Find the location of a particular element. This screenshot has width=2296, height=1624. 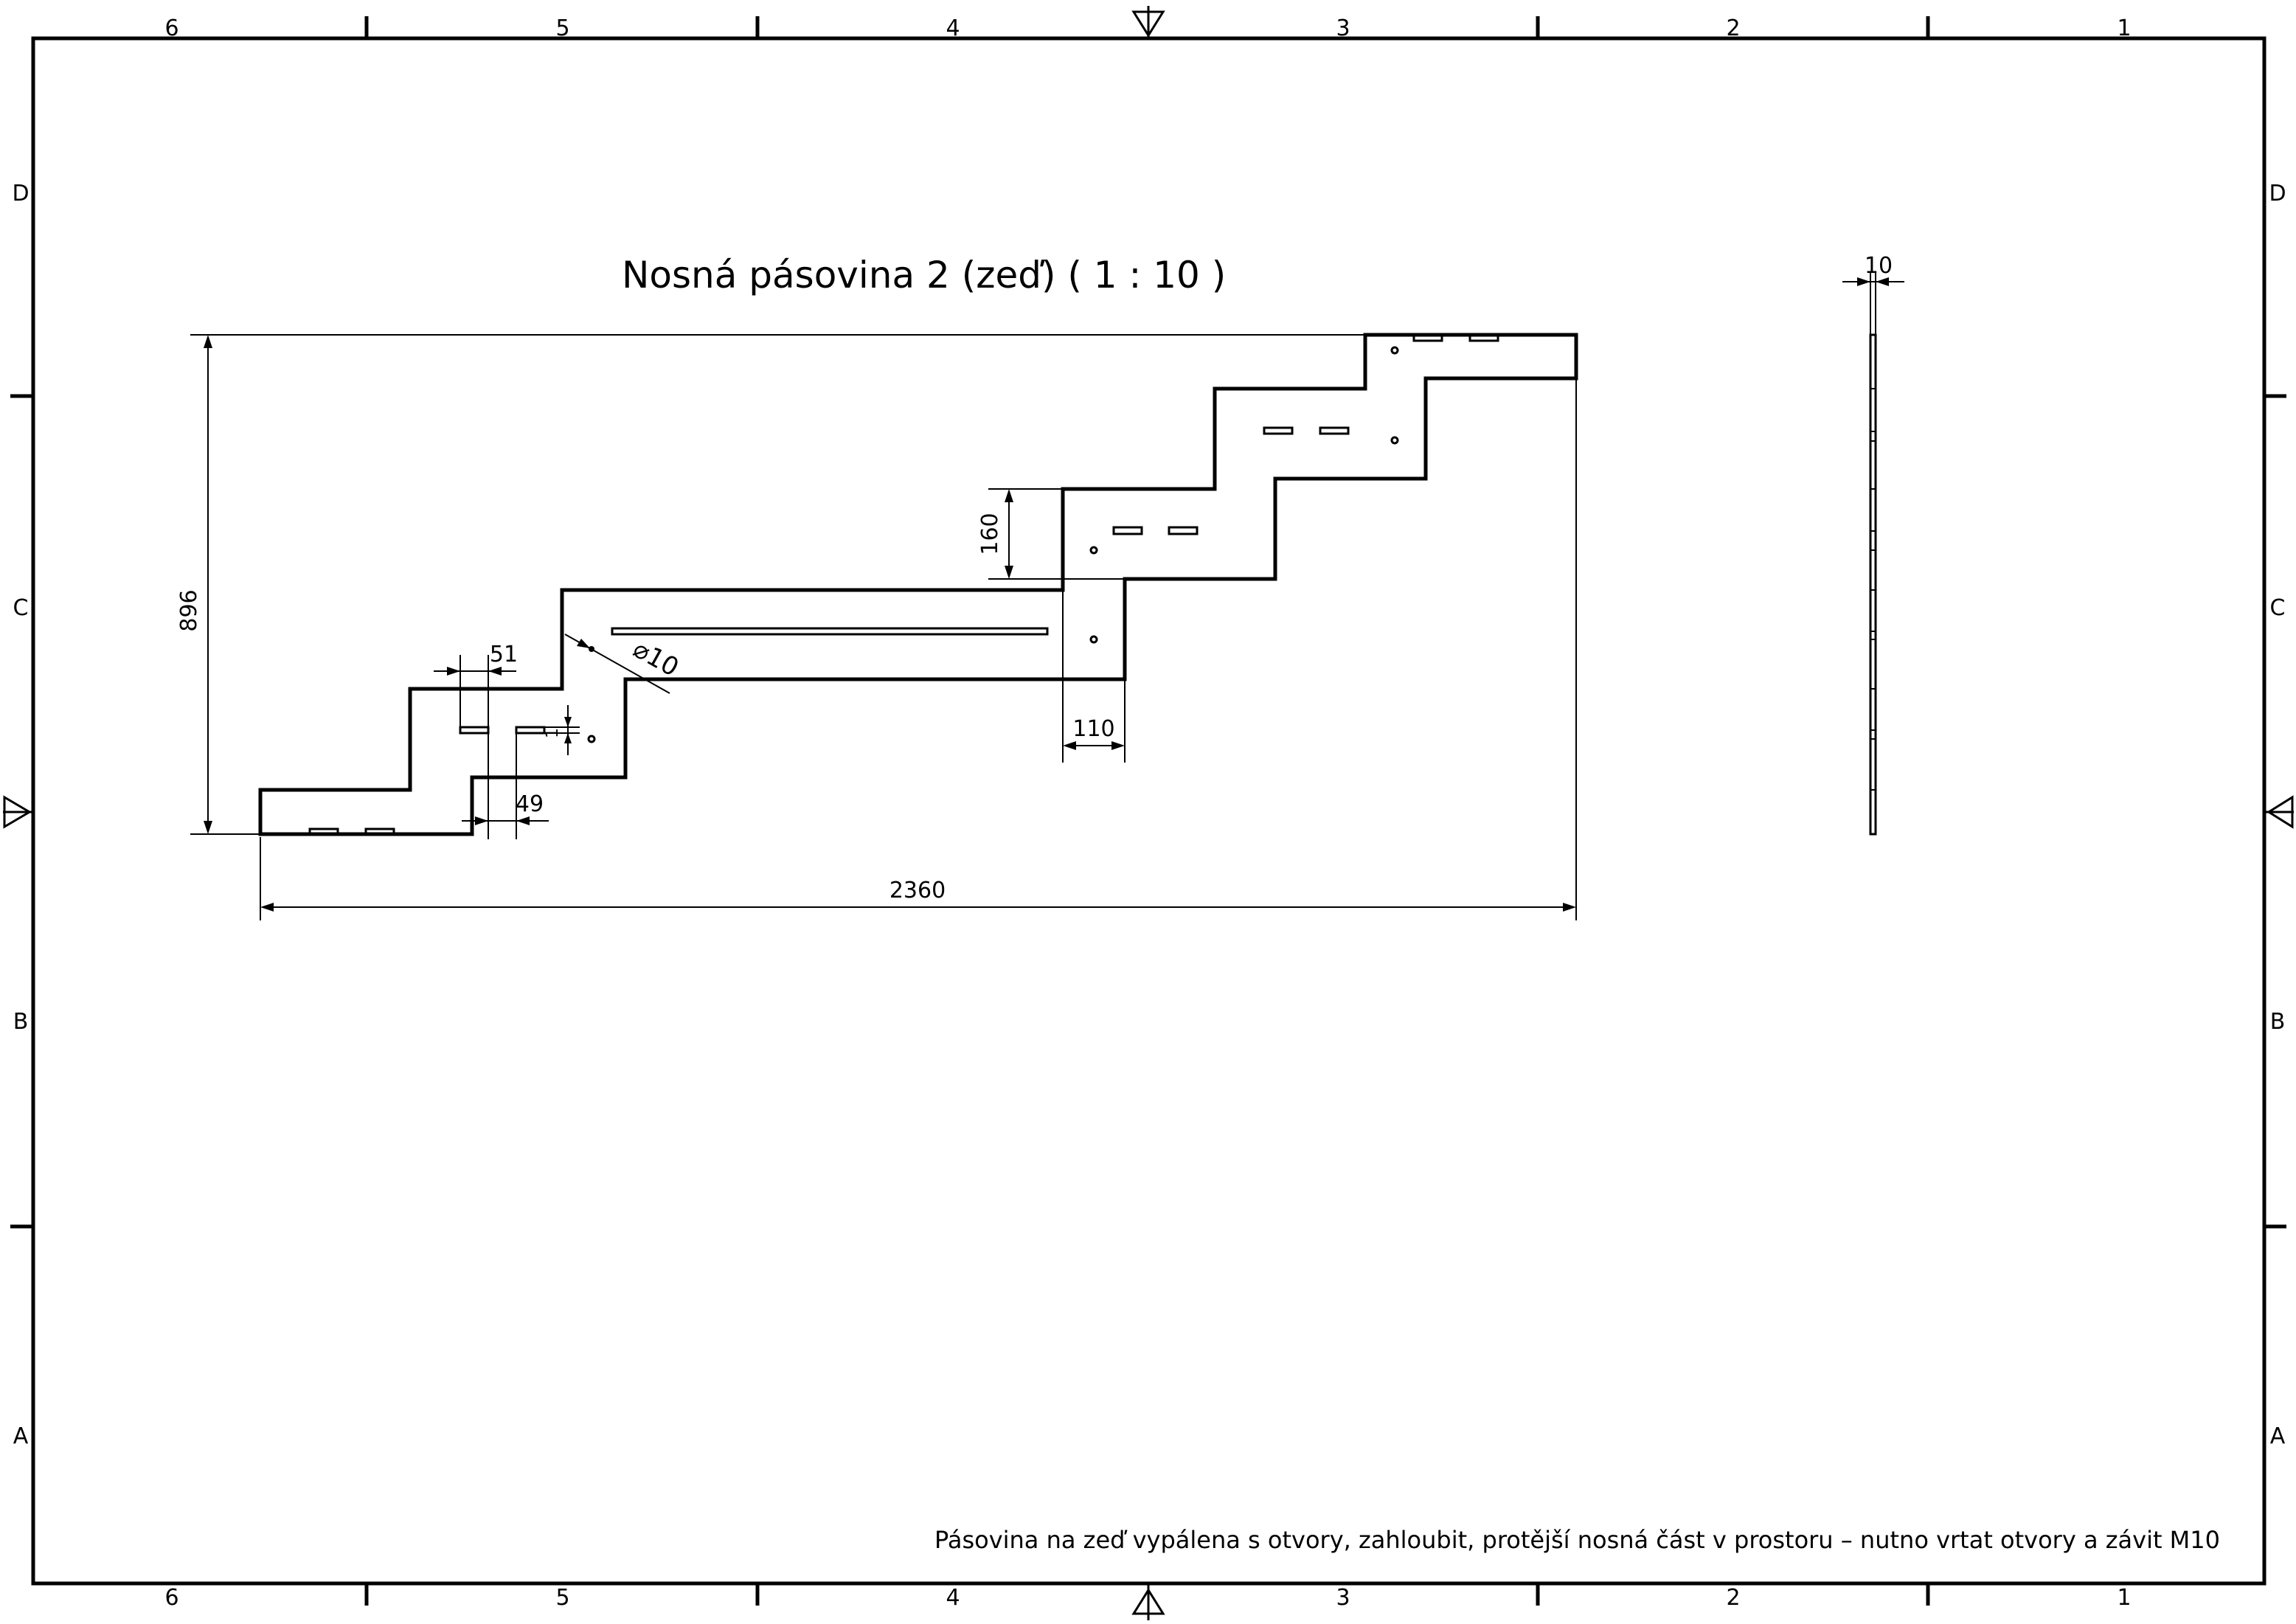

dim-height-value: 896 is located at coordinates (189, 610).